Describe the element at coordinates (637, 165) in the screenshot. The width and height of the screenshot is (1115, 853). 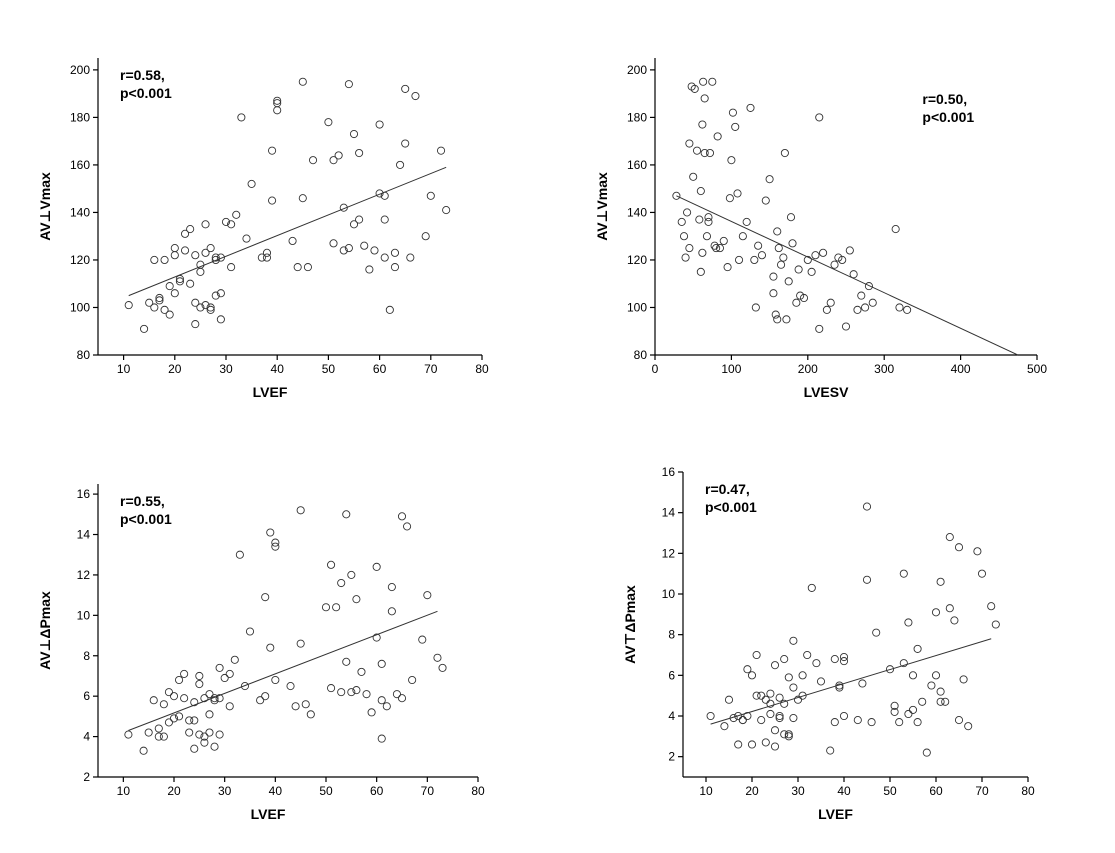
I see `y-tick-label: 160` at that location.